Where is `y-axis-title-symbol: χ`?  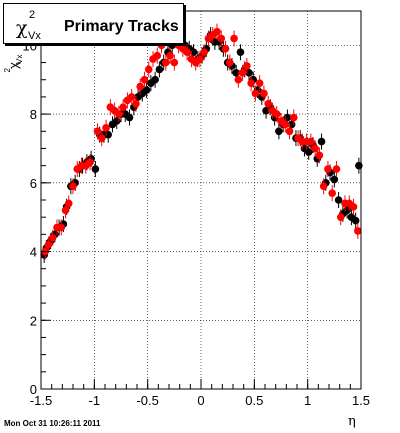 y-axis-title-symbol: χ is located at coordinates (13, 65).